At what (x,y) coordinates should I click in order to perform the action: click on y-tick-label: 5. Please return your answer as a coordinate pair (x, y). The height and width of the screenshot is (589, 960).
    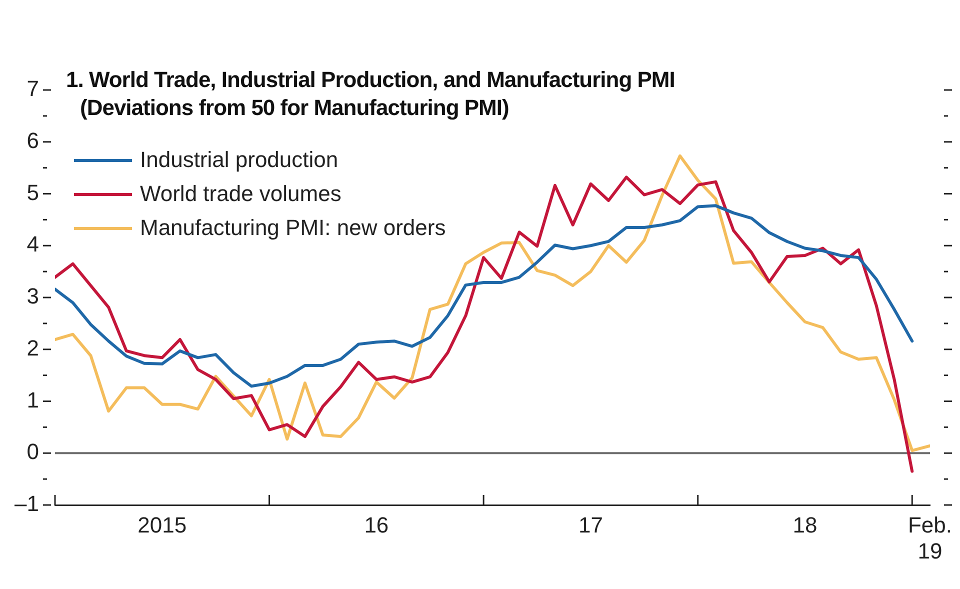
    Looking at the image, I should click on (32, 192).